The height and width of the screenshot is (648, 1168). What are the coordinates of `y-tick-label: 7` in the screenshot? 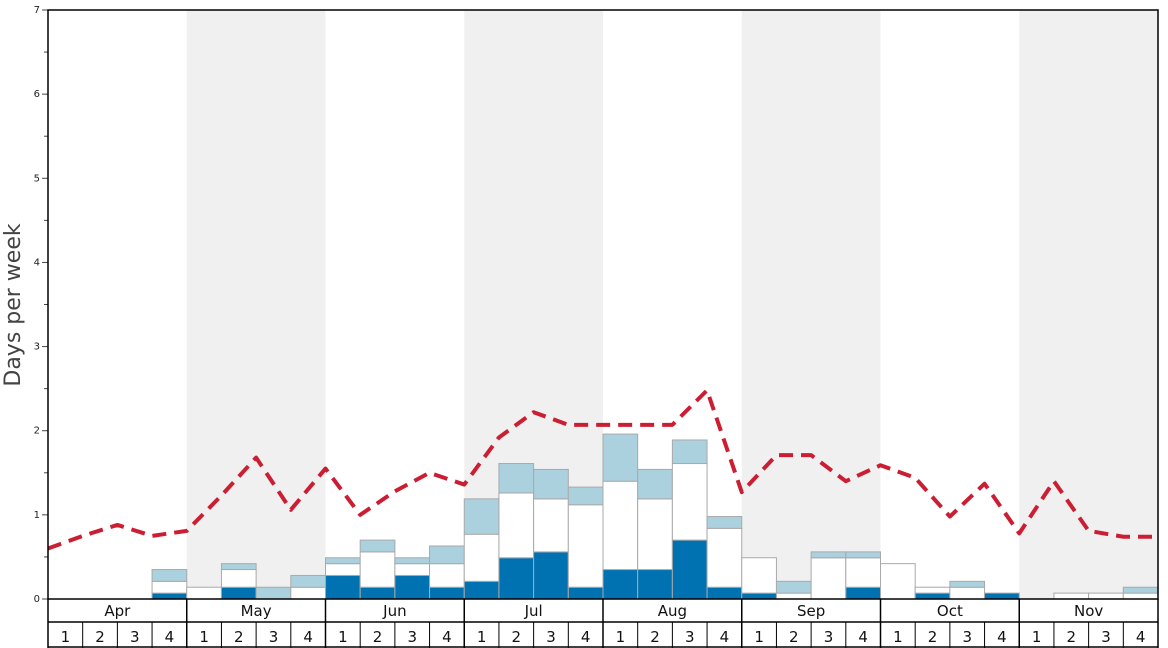 It's located at (37, 10).